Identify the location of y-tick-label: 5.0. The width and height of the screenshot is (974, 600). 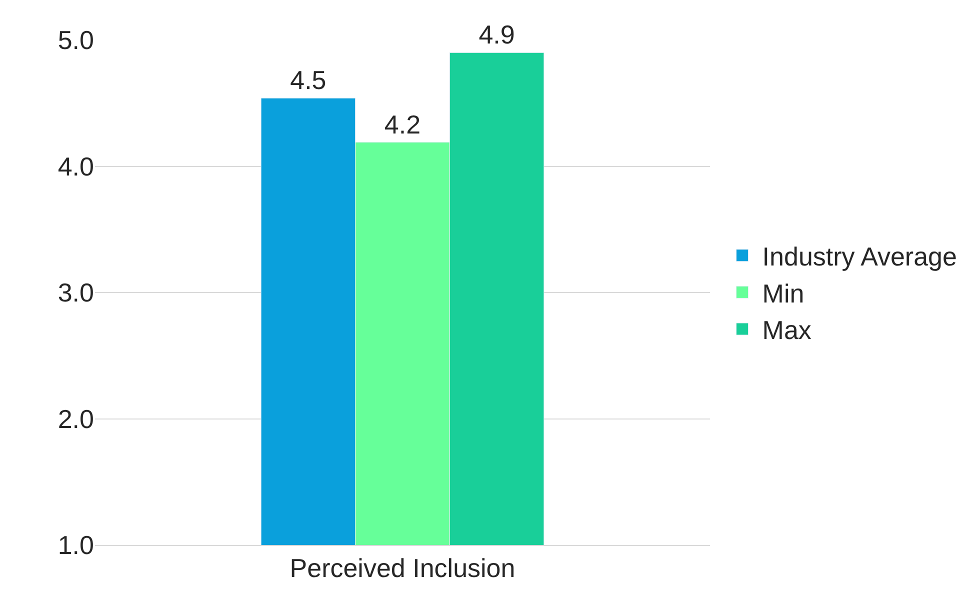
(76, 40).